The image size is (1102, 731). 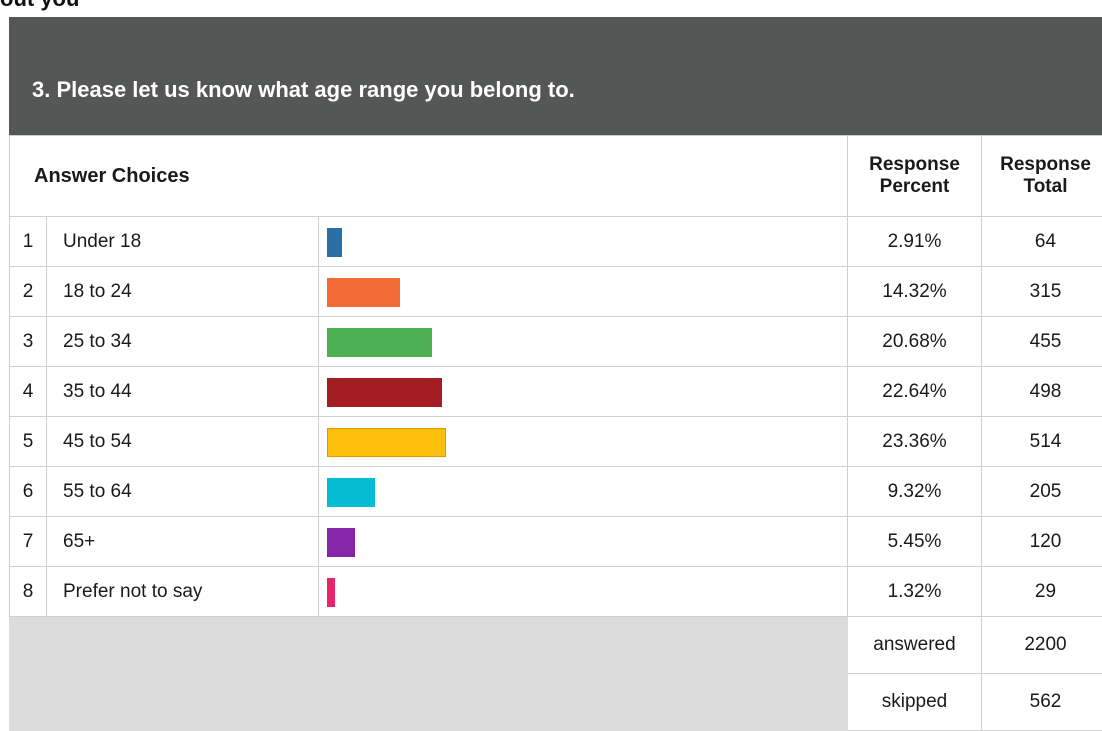 What do you see at coordinates (915, 442) in the screenshot?
I see `response-percent: 23.36%` at bounding box center [915, 442].